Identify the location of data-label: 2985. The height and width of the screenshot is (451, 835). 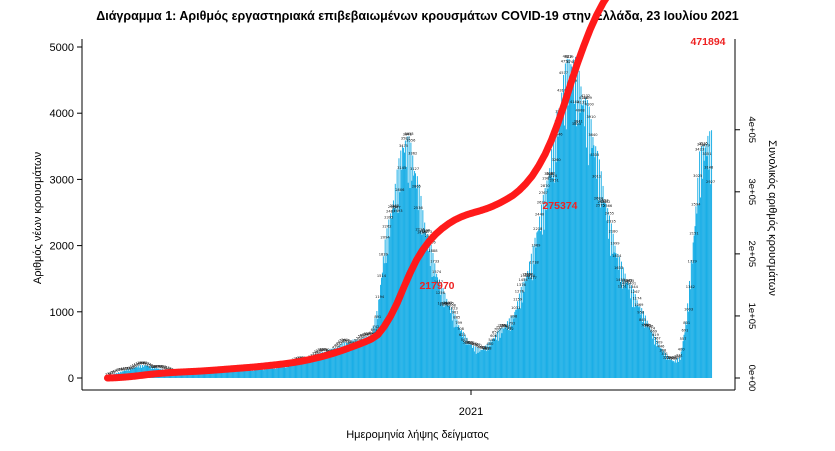
(546, 178).